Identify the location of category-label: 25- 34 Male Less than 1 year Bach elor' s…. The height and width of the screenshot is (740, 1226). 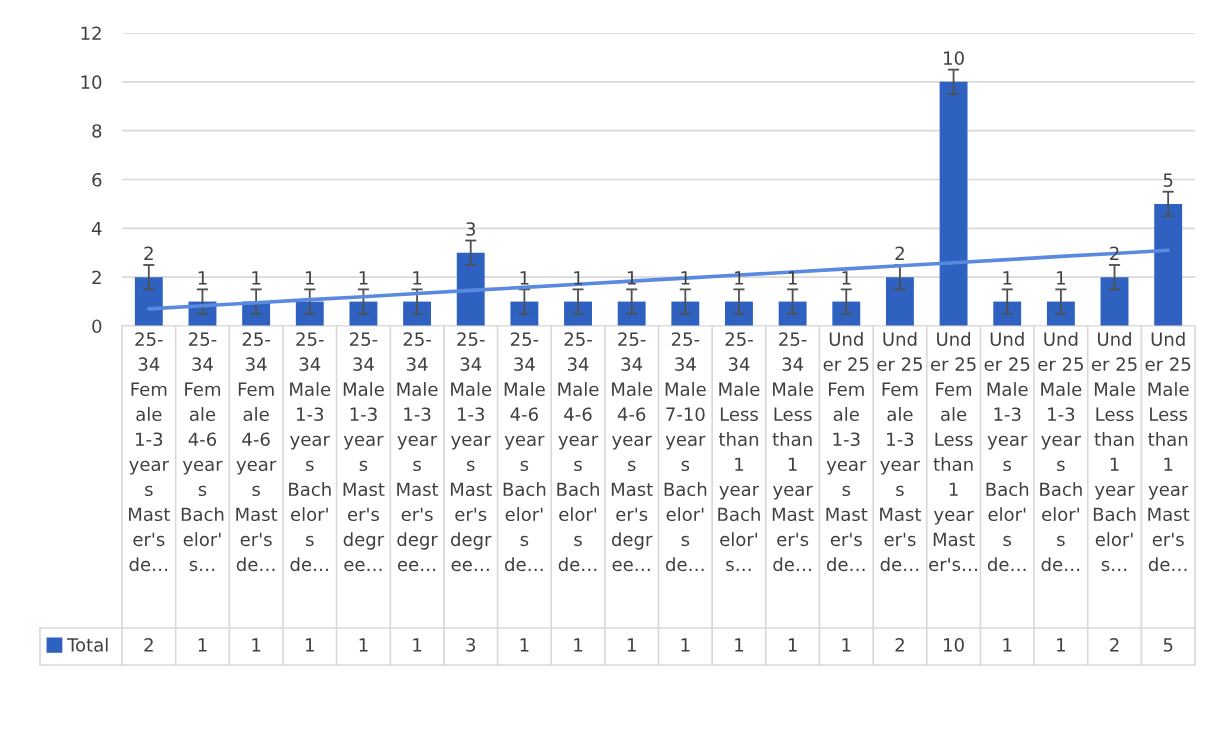
(739, 452).